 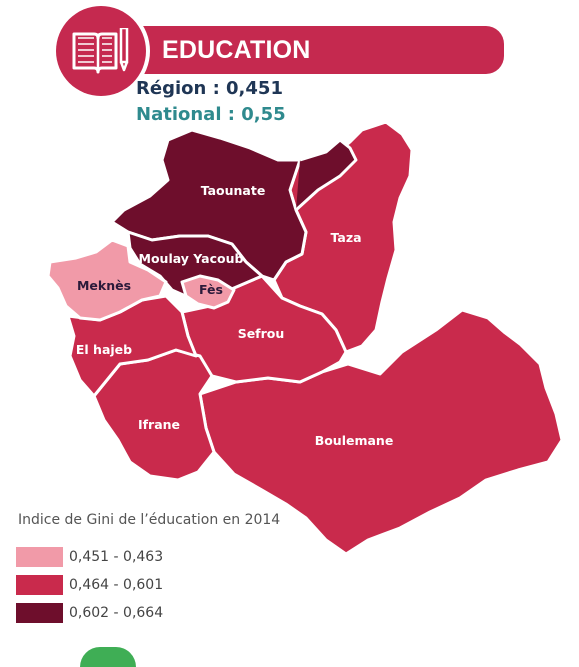 I want to click on section-title: EDUCATION, so click(x=236, y=50).